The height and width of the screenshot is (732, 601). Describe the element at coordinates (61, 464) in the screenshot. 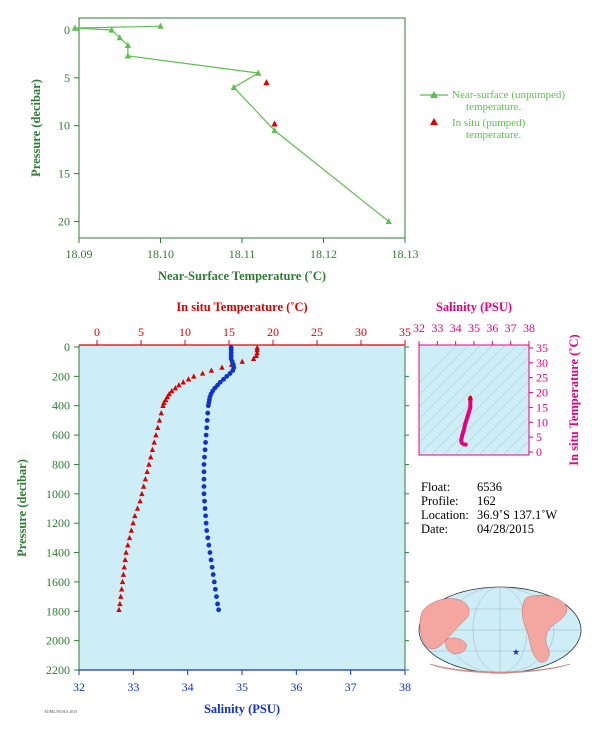

I see `pressure-tick-label: 800` at that location.